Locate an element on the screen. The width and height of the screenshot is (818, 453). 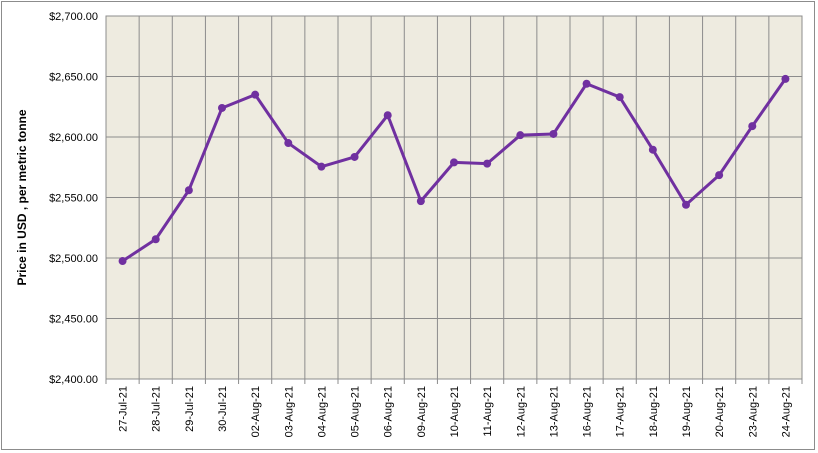
x-tick-label: 18-Aug-21 is located at coordinates (654, 411).